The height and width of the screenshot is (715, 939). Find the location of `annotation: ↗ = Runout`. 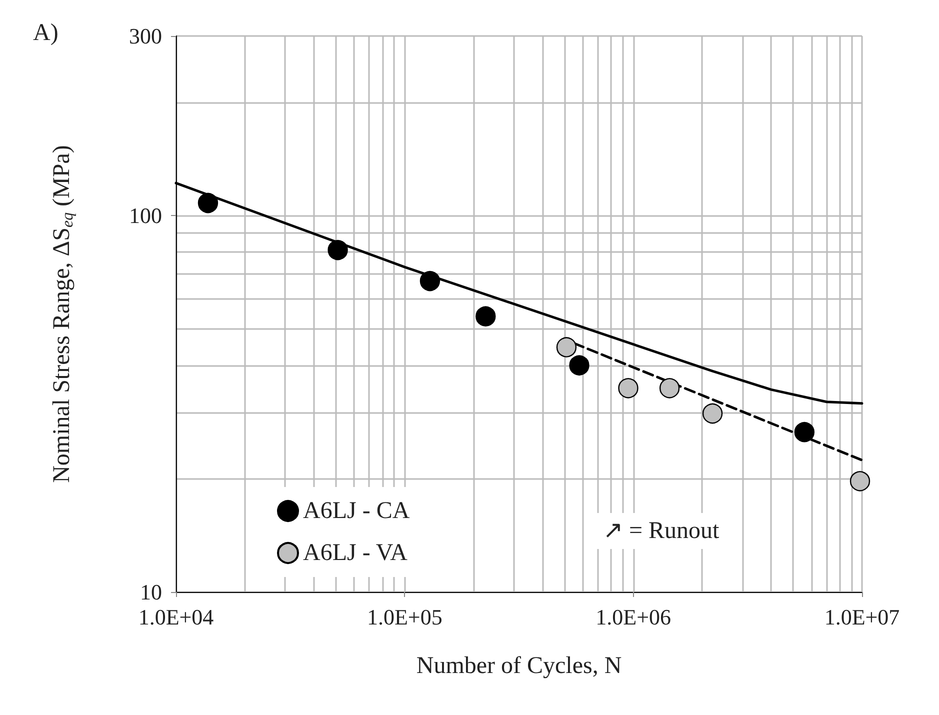

annotation: ↗ = Runout is located at coordinates (661, 531).